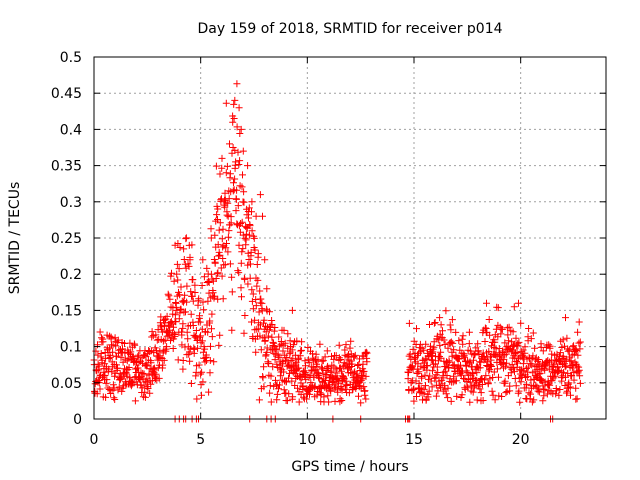 The width and height of the screenshot is (640, 480). Describe the element at coordinates (15, 238) in the screenshot. I see `y-axis-label: SRMTID / TECUs` at that location.